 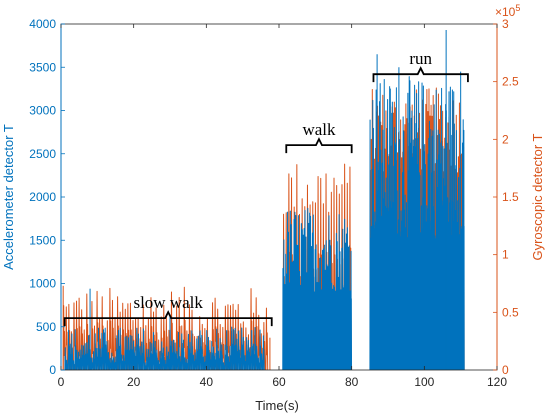 I want to click on y-right-tick-label: 2, so click(x=505, y=139).